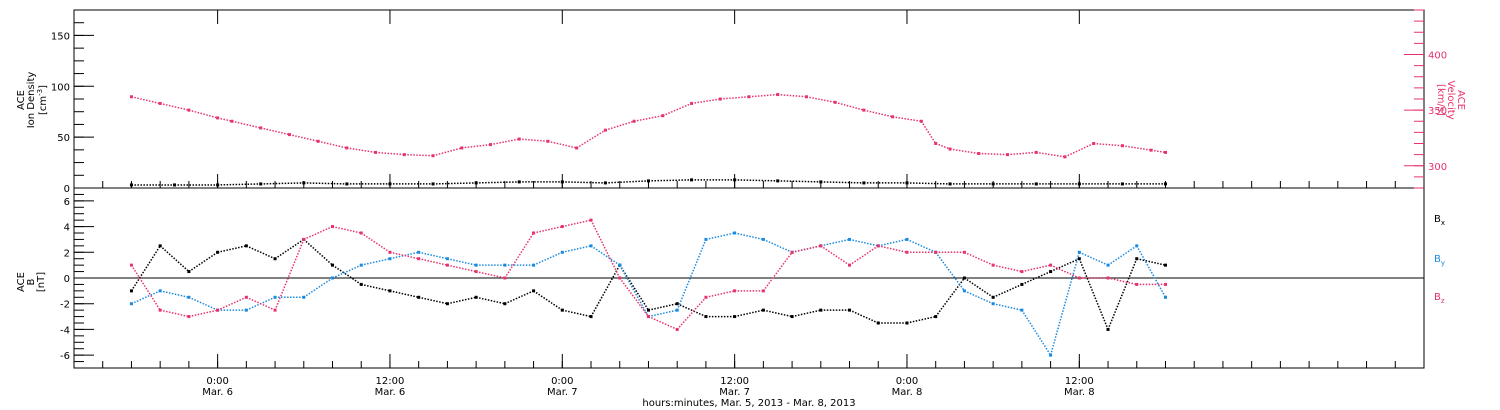 The height and width of the screenshot is (410, 1500). What do you see at coordinates (67, 189) in the screenshot?
I see `density-tick-label: 0` at bounding box center [67, 189].